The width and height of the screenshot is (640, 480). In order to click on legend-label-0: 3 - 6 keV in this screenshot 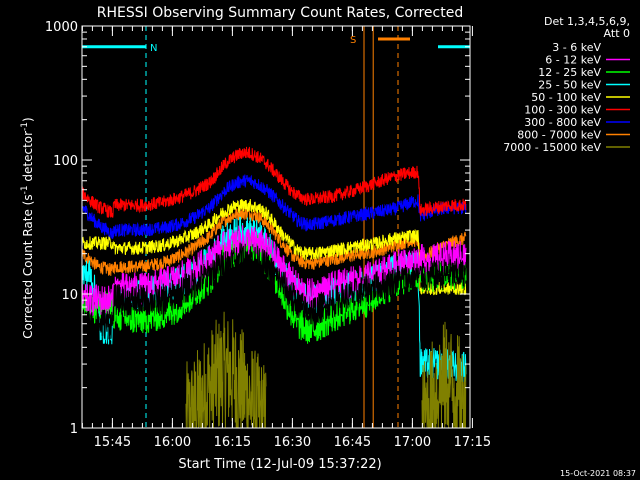, I will do `click(576, 47)`.